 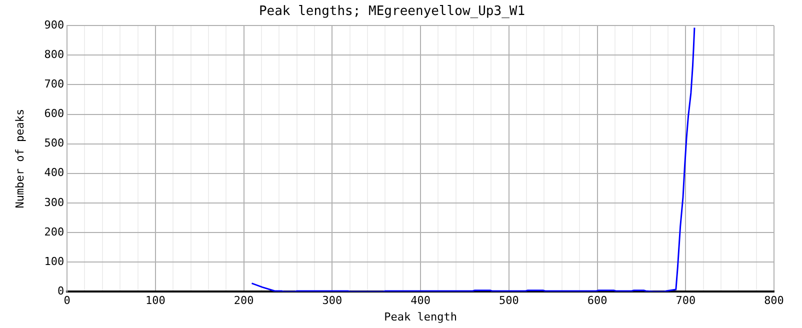 What do you see at coordinates (392, 12) in the screenshot?
I see `chart-title: Peak lengths; MEgreenyellow_Up3_W1` at bounding box center [392, 12].